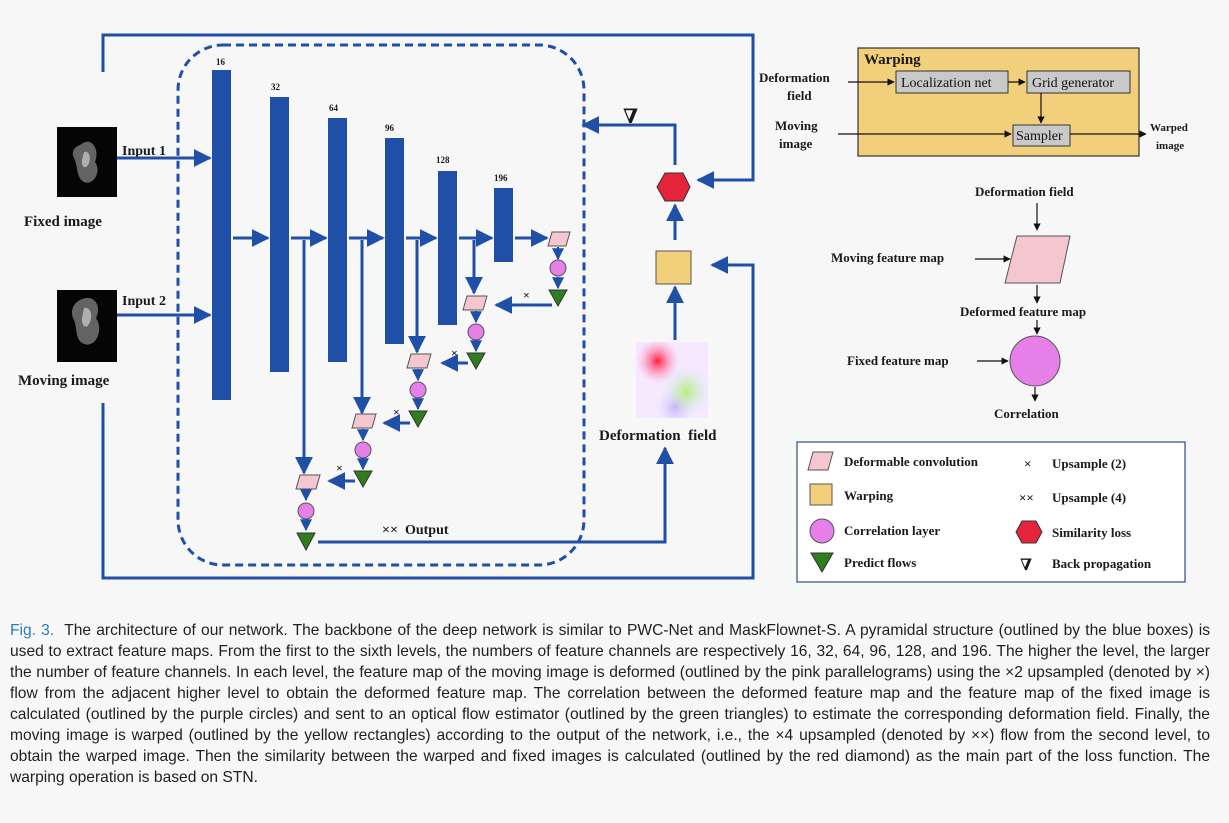 The height and width of the screenshot is (823, 1229). I want to click on back-propagation-symbol: ∇, so click(630, 117).